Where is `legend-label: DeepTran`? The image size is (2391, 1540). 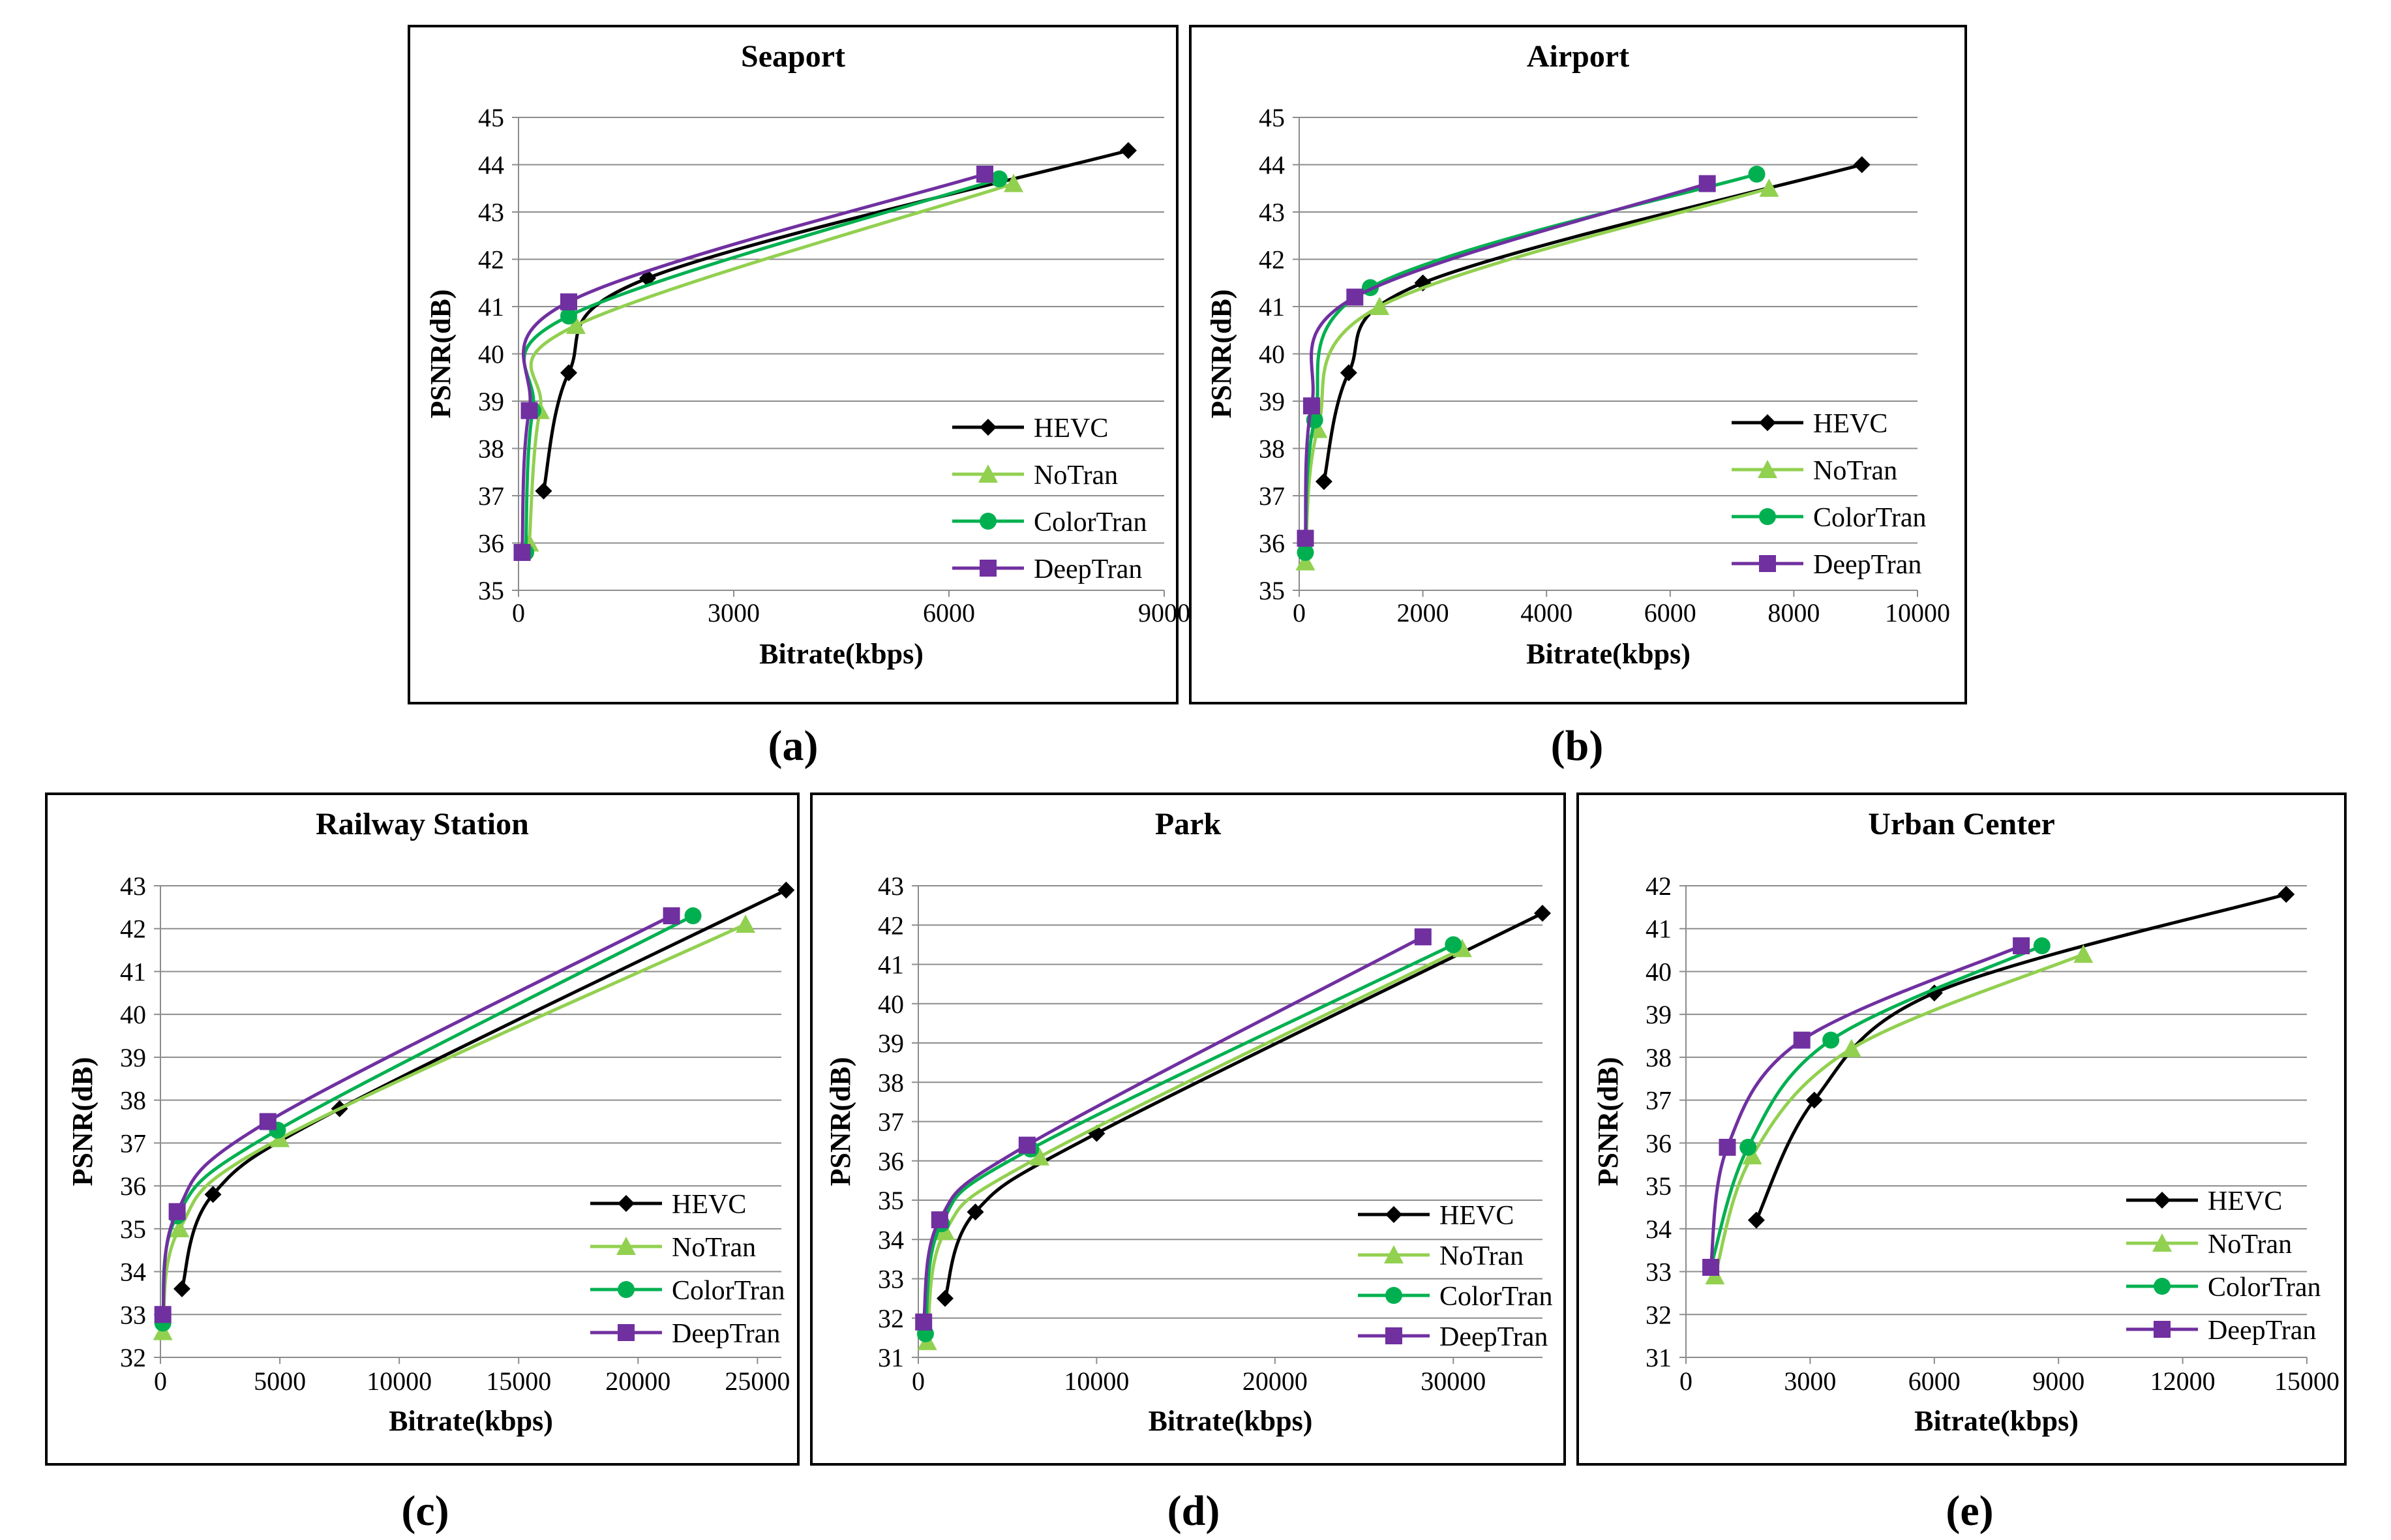 legend-label: DeepTran is located at coordinates (2262, 1331).